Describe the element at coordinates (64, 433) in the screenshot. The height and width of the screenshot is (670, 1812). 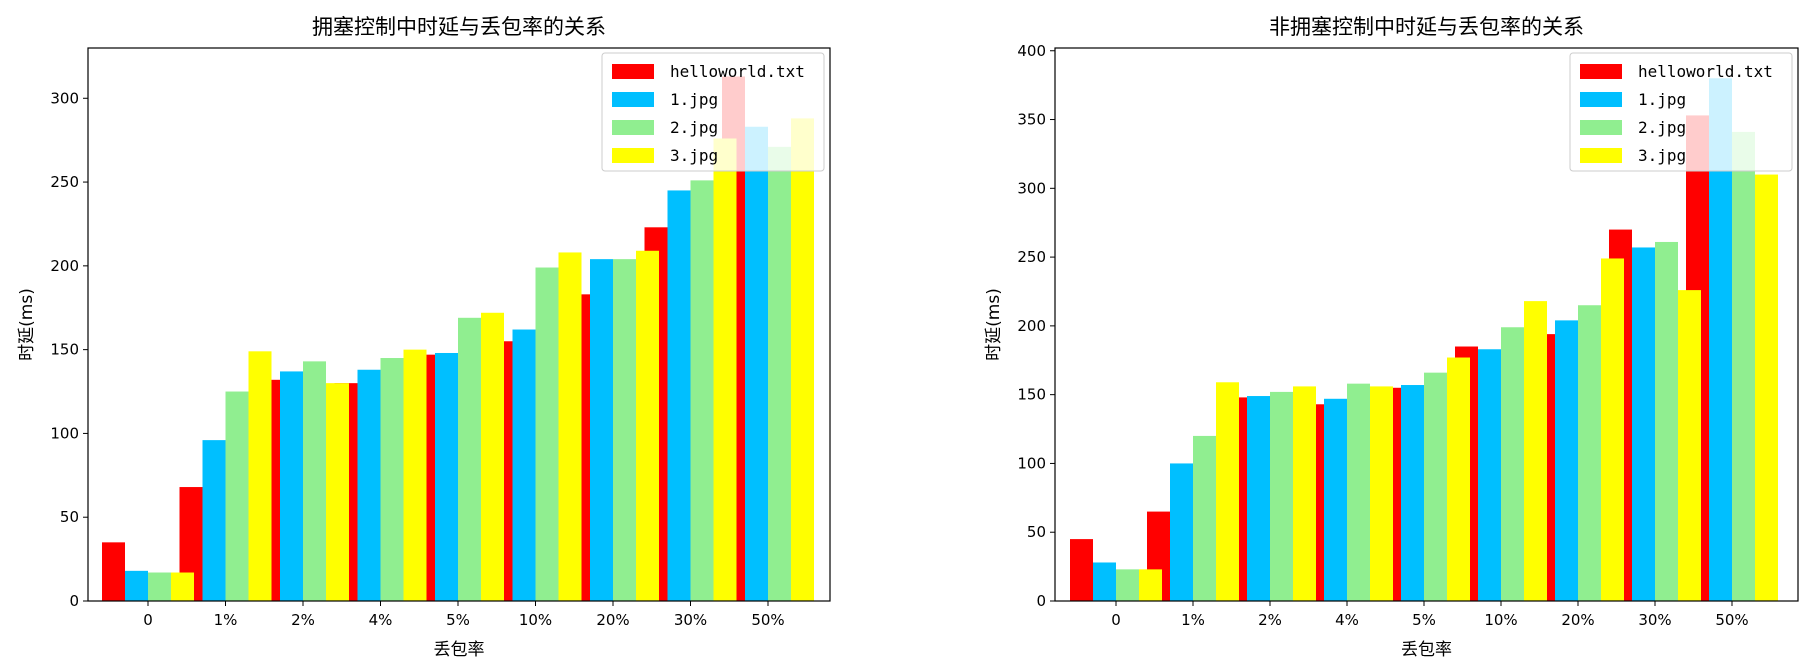
I see `y-tick-label: 100` at that location.